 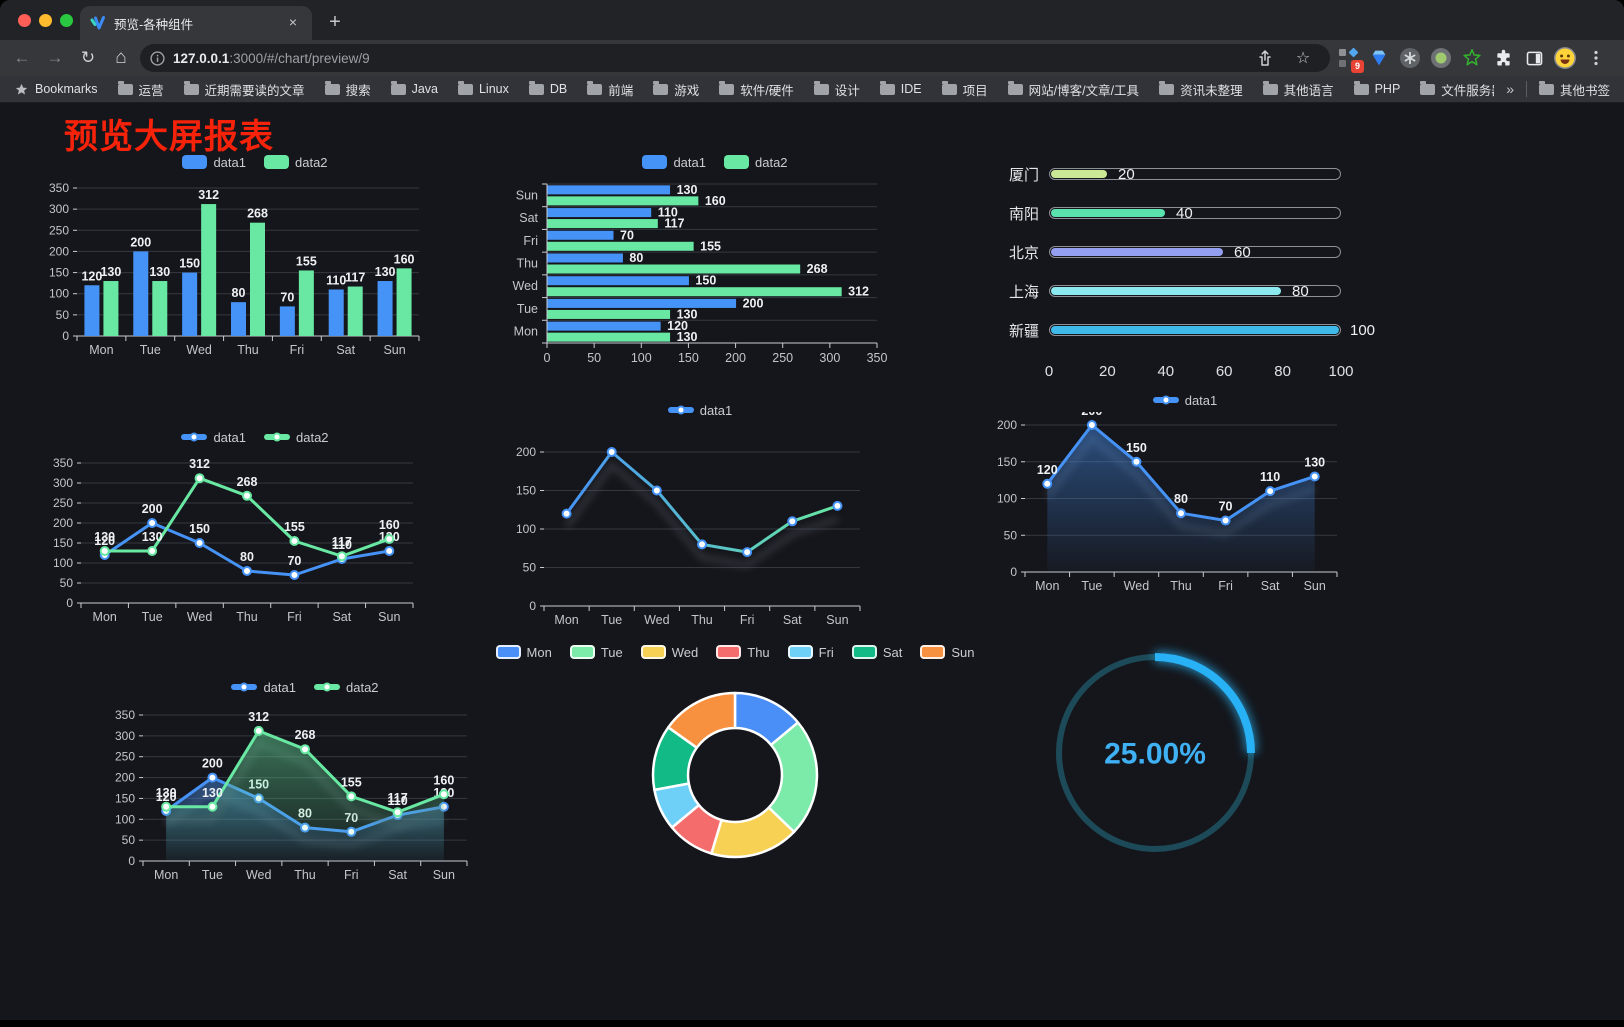 I want to click on progress-row-北京: 北京 60, so click(x=1185, y=253).